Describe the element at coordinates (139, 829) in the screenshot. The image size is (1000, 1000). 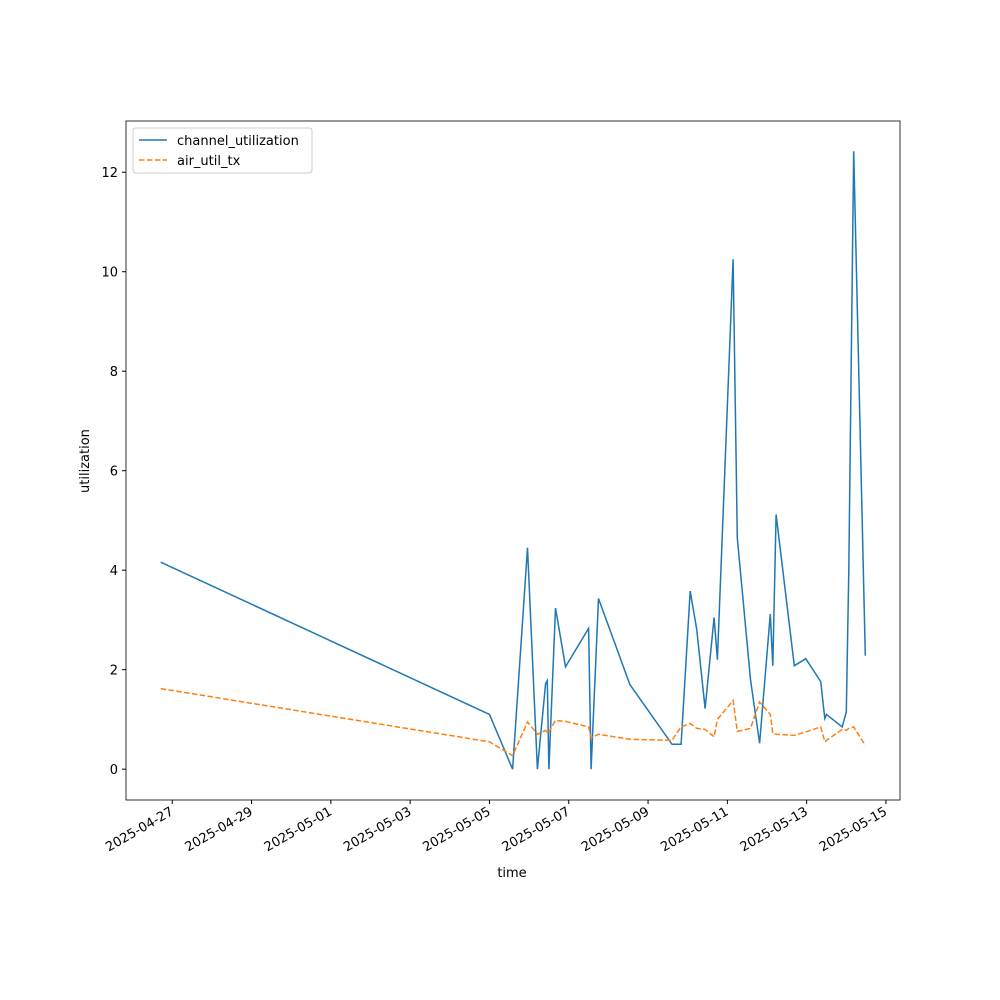
I see `x-tick-label: 2025-04-27` at that location.